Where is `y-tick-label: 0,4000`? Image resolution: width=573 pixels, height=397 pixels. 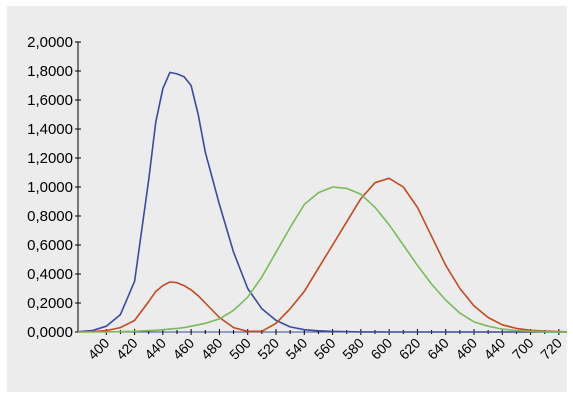 y-tick-label: 0,4000 is located at coordinates (50, 274).